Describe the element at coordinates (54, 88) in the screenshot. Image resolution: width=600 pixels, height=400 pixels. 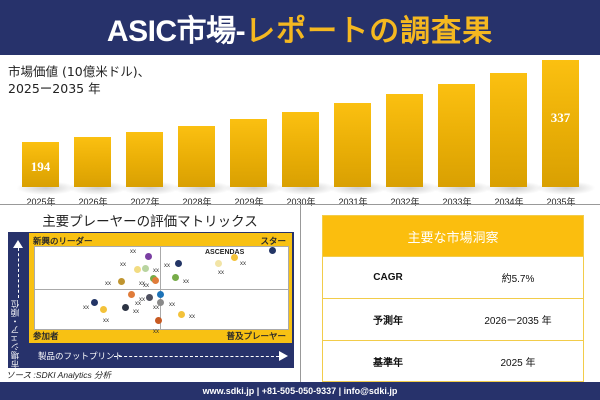
I see `bar-chart-title-line2: 2025ー2035 年` at that location.